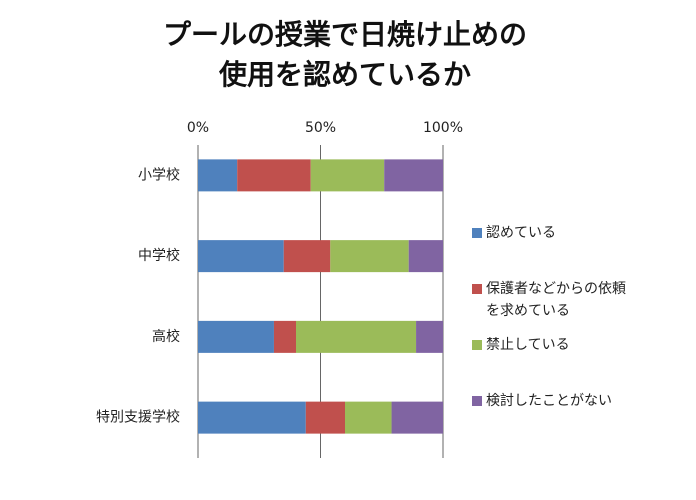 The image size is (696, 500). What do you see at coordinates (345, 34) in the screenshot?
I see `chart-title-line: プールの授業で日焼け止めの` at bounding box center [345, 34].